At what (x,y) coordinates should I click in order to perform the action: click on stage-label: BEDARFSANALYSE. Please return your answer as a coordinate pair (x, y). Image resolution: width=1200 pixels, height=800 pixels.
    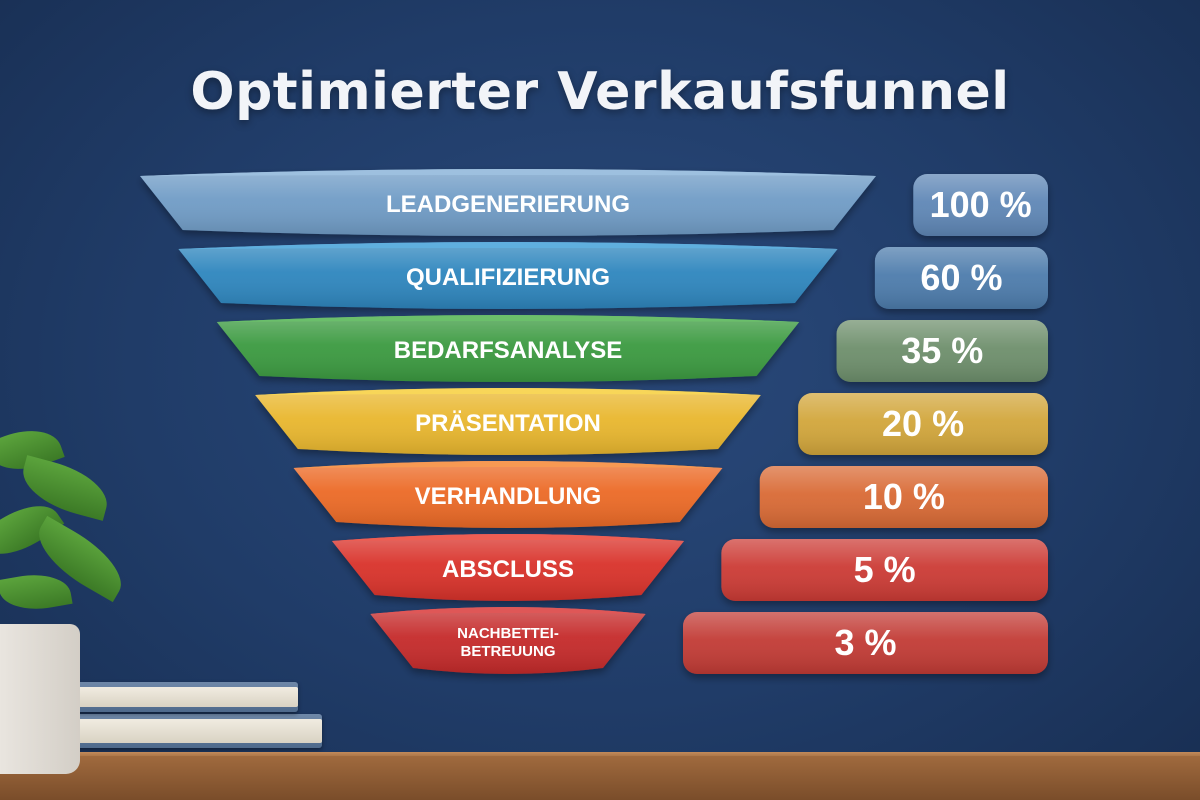
    Looking at the image, I should click on (508, 350).